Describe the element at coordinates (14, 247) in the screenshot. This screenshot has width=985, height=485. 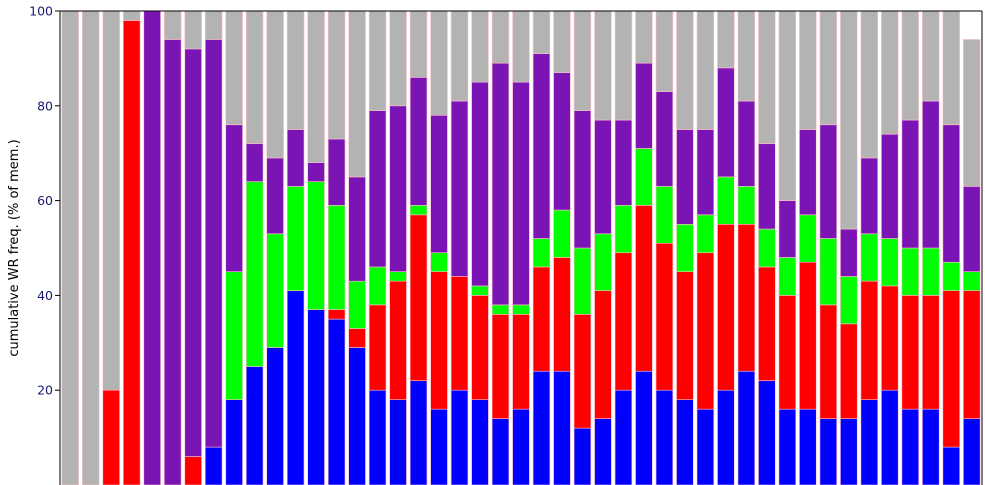
I see `y-axis-label: cumulative WR freq. (% of mem.)` at that location.